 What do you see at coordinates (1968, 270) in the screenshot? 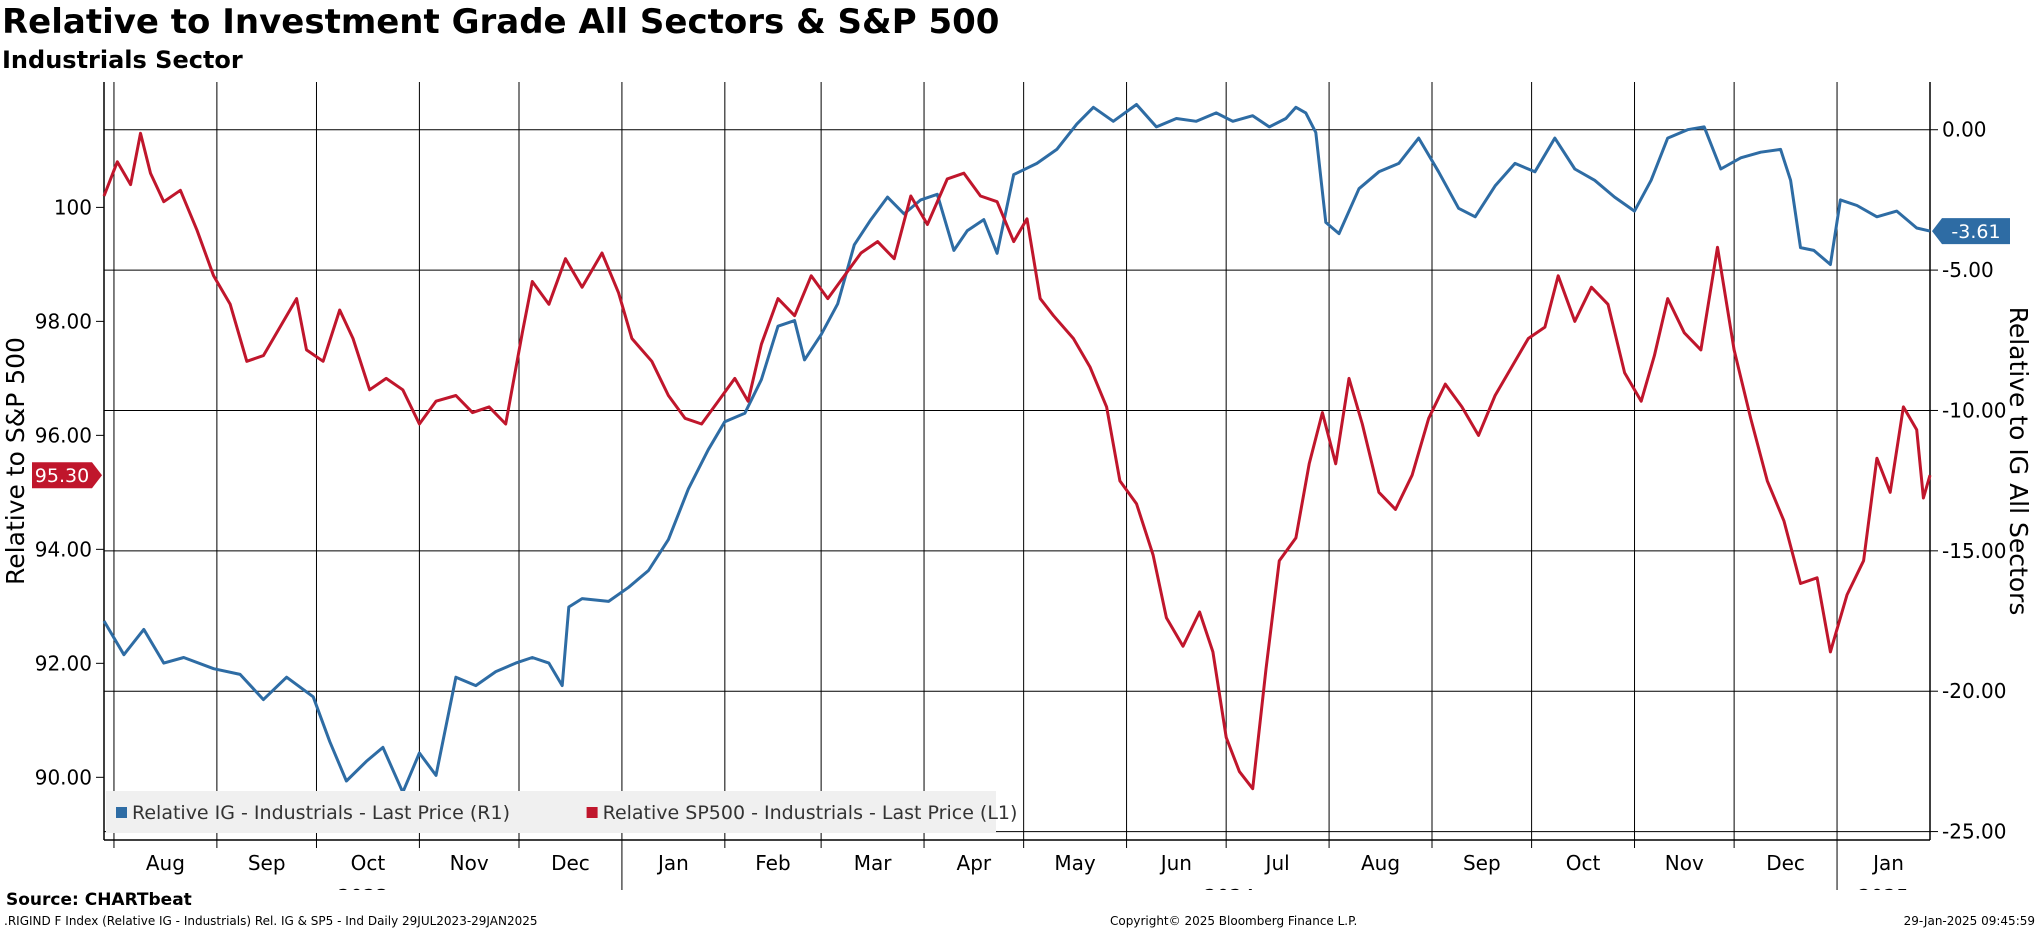
I see `right-tick-label: -5.00` at bounding box center [1968, 270].